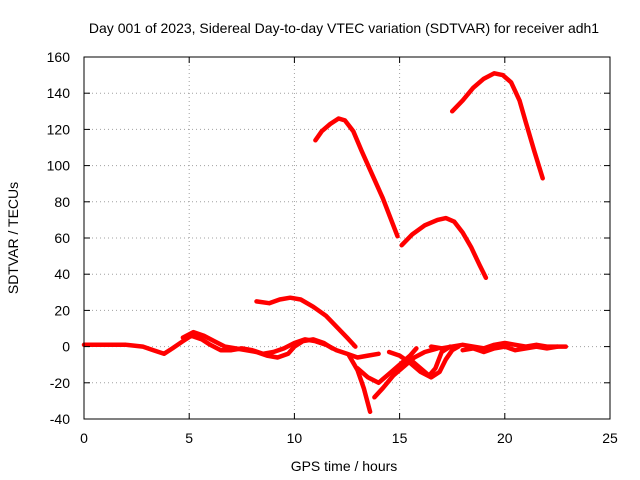 Image resolution: width=640 pixels, height=480 pixels. Describe the element at coordinates (60, 383) in the screenshot. I see `y-tick-label: -20` at that location.